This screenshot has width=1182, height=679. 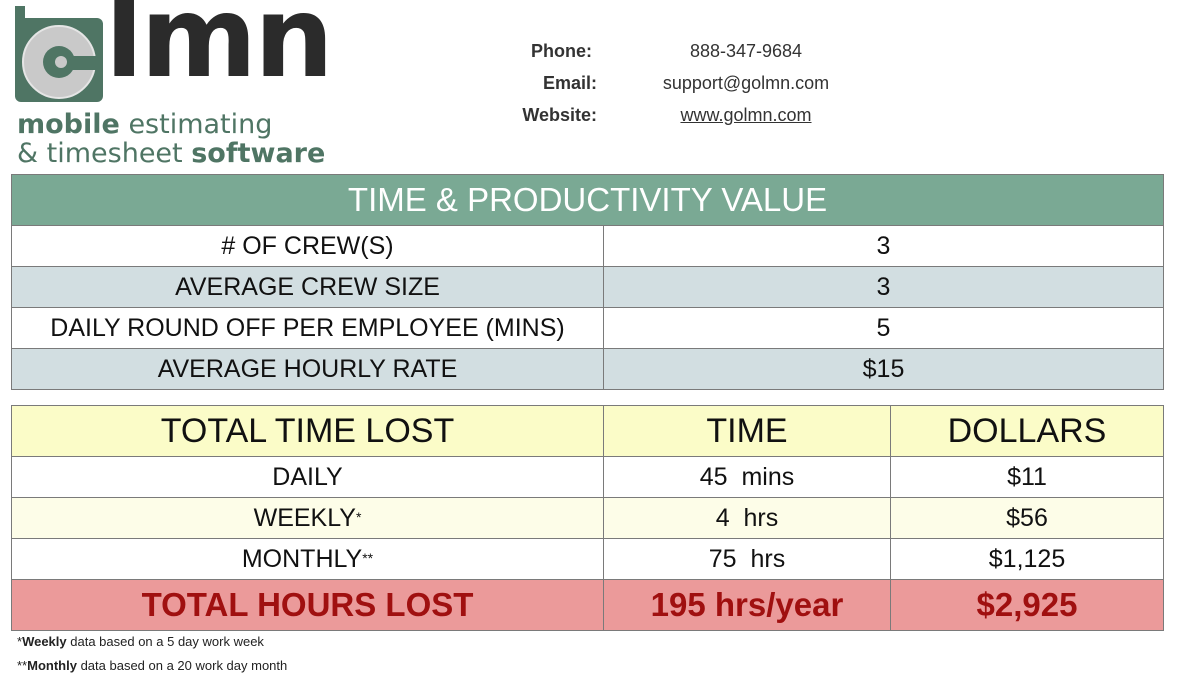 I want to click on table-row: DAILY ROUND OFF PER EMPLOYEE (MINS) 5, so click(x=588, y=328).